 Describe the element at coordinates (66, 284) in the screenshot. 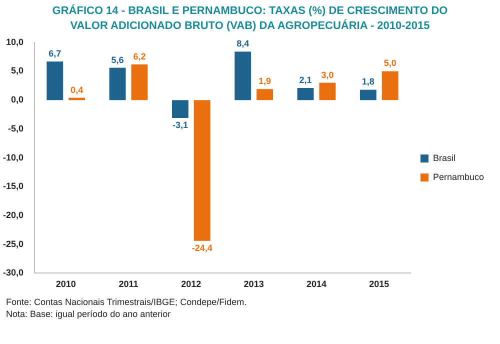

I see `x-tick-label: 2010` at that location.